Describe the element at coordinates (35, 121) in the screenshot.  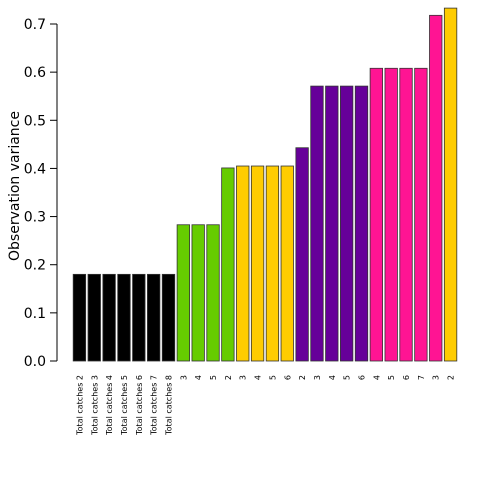
I see `y-tick-label: 0.5` at that location.